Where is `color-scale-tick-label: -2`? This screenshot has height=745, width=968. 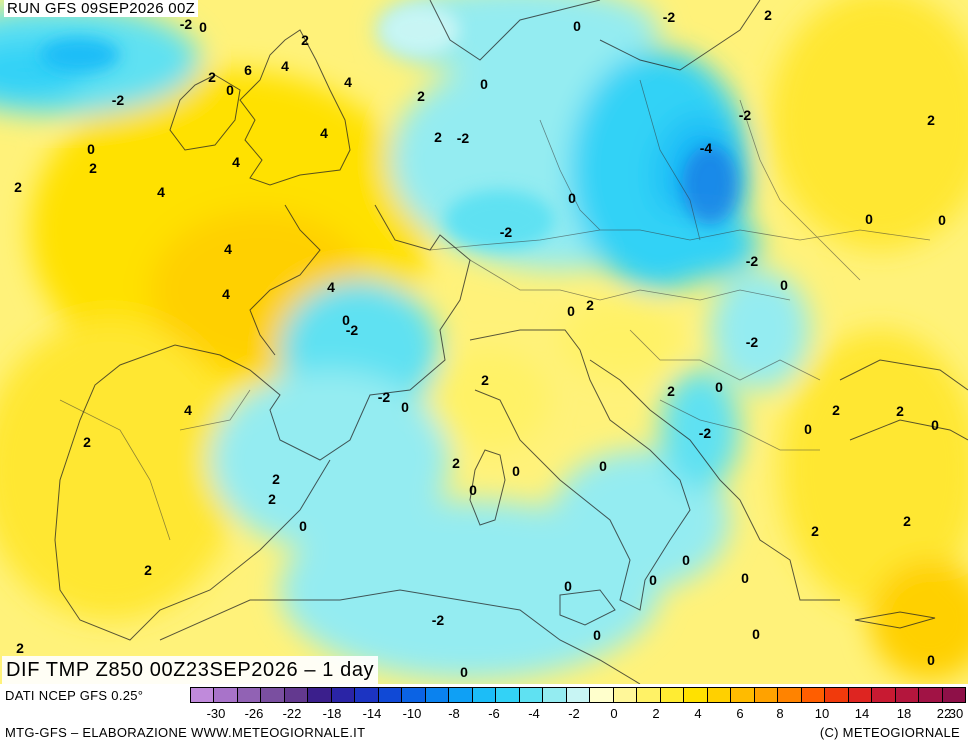
color-scale-tick-label: -2 is located at coordinates (574, 713).